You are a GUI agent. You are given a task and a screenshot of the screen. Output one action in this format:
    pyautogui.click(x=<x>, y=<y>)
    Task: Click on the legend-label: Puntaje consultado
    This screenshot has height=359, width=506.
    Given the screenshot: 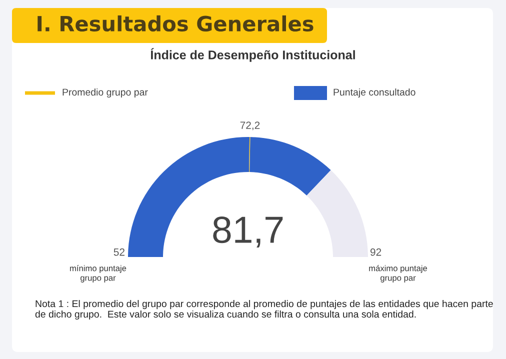 What is the action you would take?
    pyautogui.click(x=375, y=93)
    